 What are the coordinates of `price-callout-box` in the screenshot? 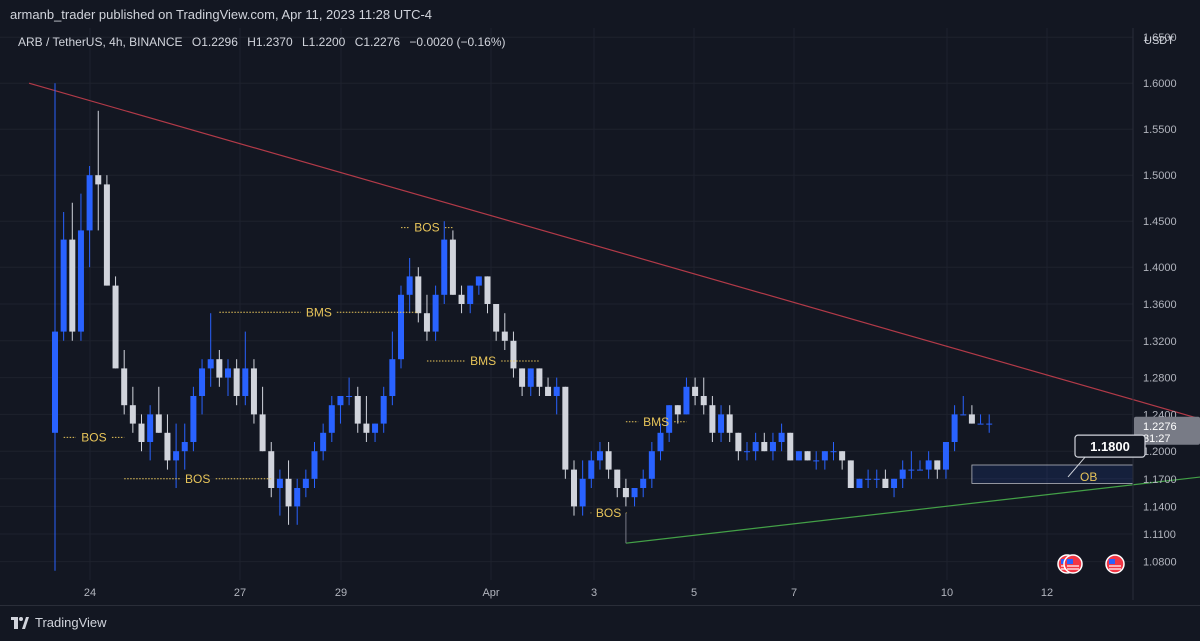 It's located at (1110, 446).